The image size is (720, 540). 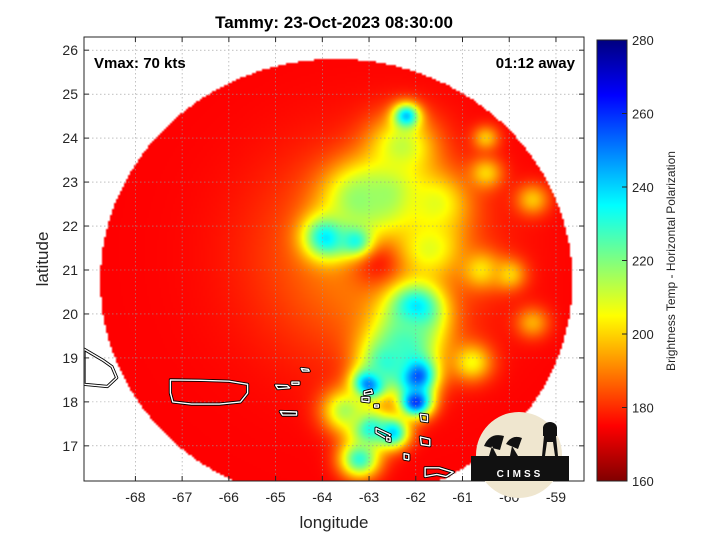 I want to click on coastline-tortola, so click(x=295, y=383).